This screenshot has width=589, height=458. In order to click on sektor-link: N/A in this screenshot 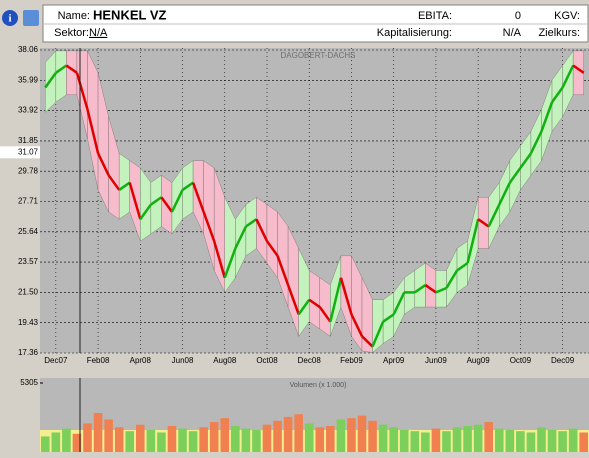, I will do `click(98, 33)`.